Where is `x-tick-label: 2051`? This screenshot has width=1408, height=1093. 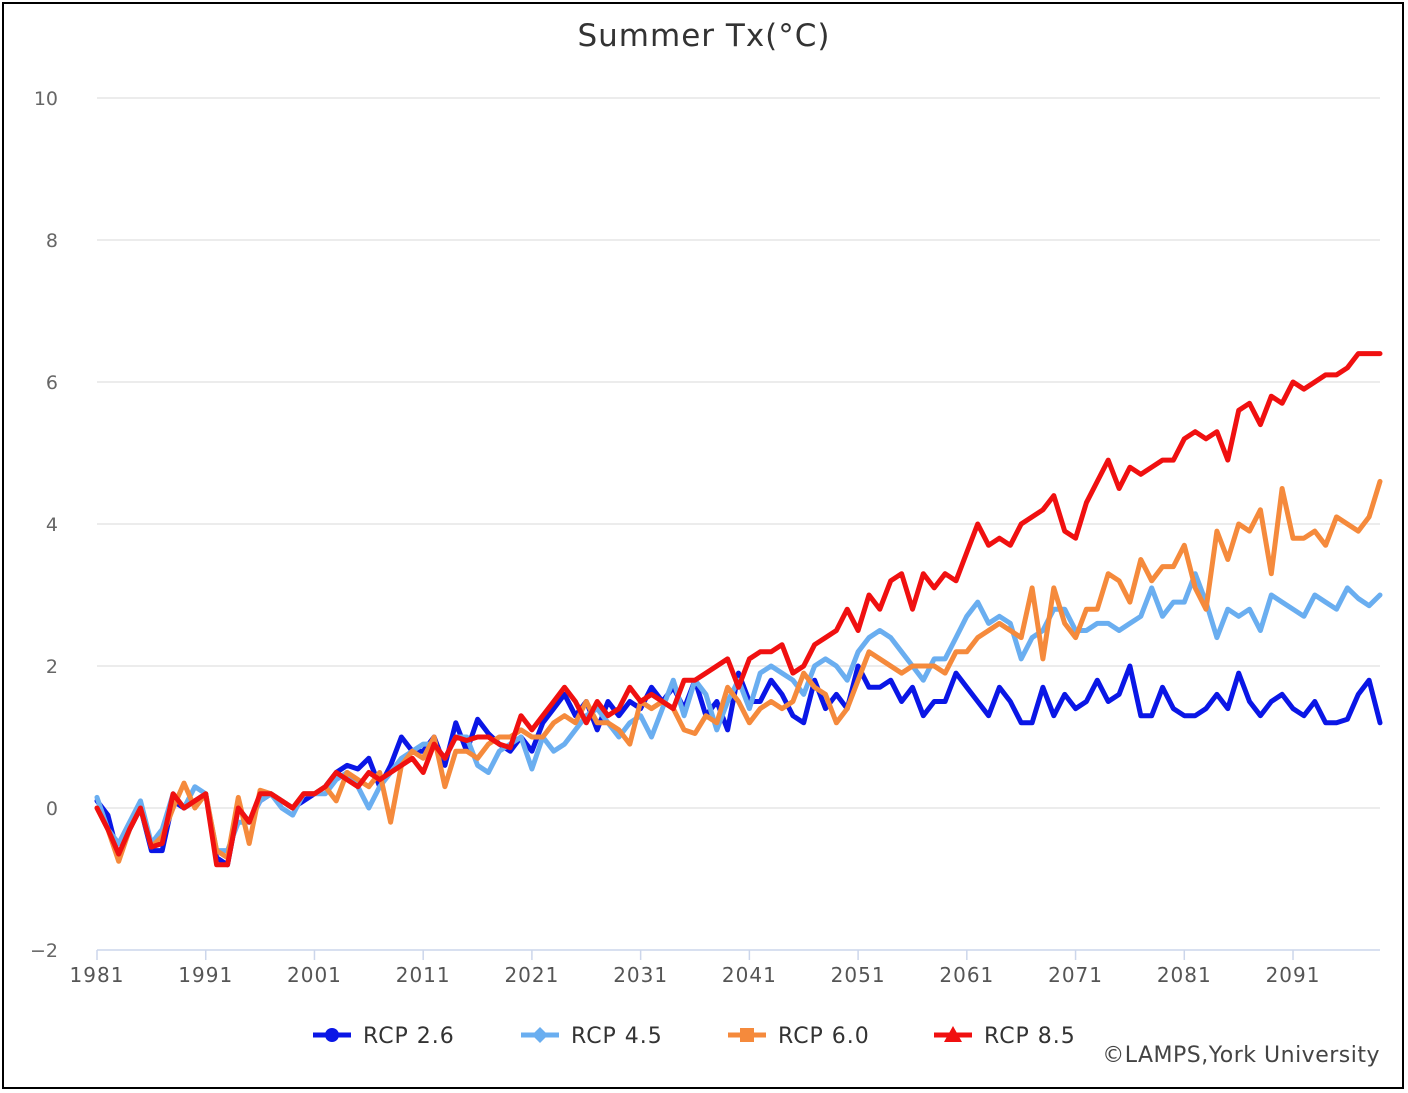 x-tick-label: 2051 is located at coordinates (858, 975).